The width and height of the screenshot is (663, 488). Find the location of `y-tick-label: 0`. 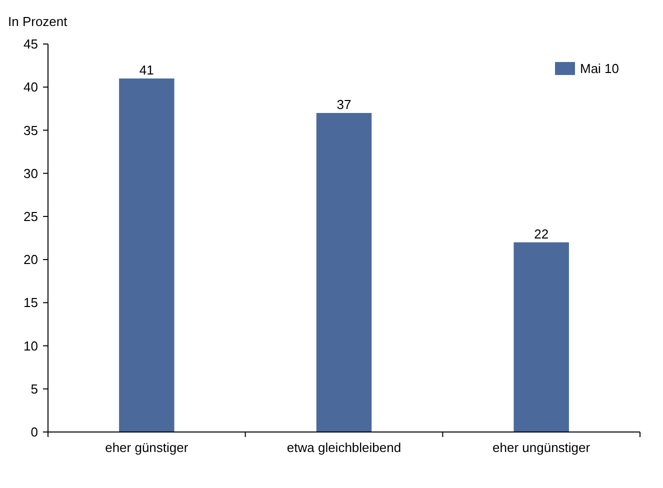

y-tick-label: 0 is located at coordinates (34, 432).